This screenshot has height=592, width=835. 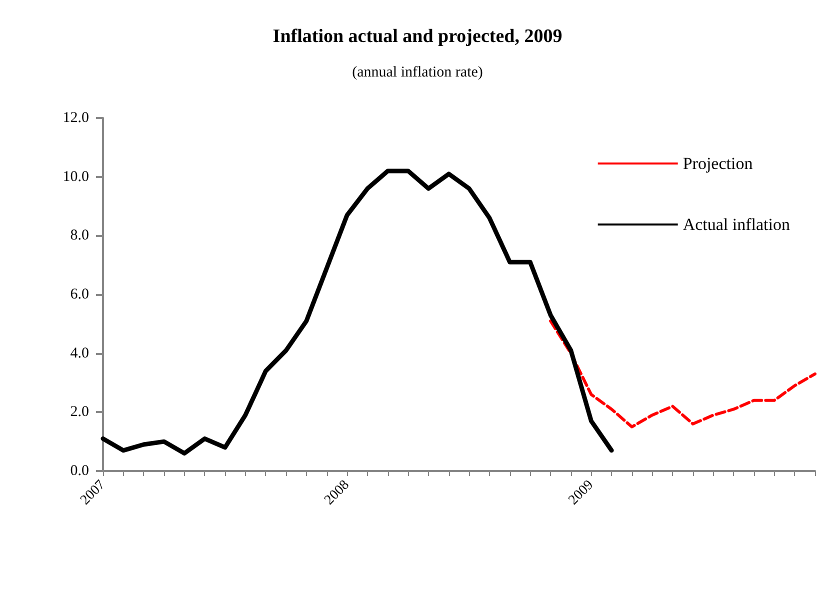 I want to click on y-tick-label: 4.0, so click(x=79, y=353).